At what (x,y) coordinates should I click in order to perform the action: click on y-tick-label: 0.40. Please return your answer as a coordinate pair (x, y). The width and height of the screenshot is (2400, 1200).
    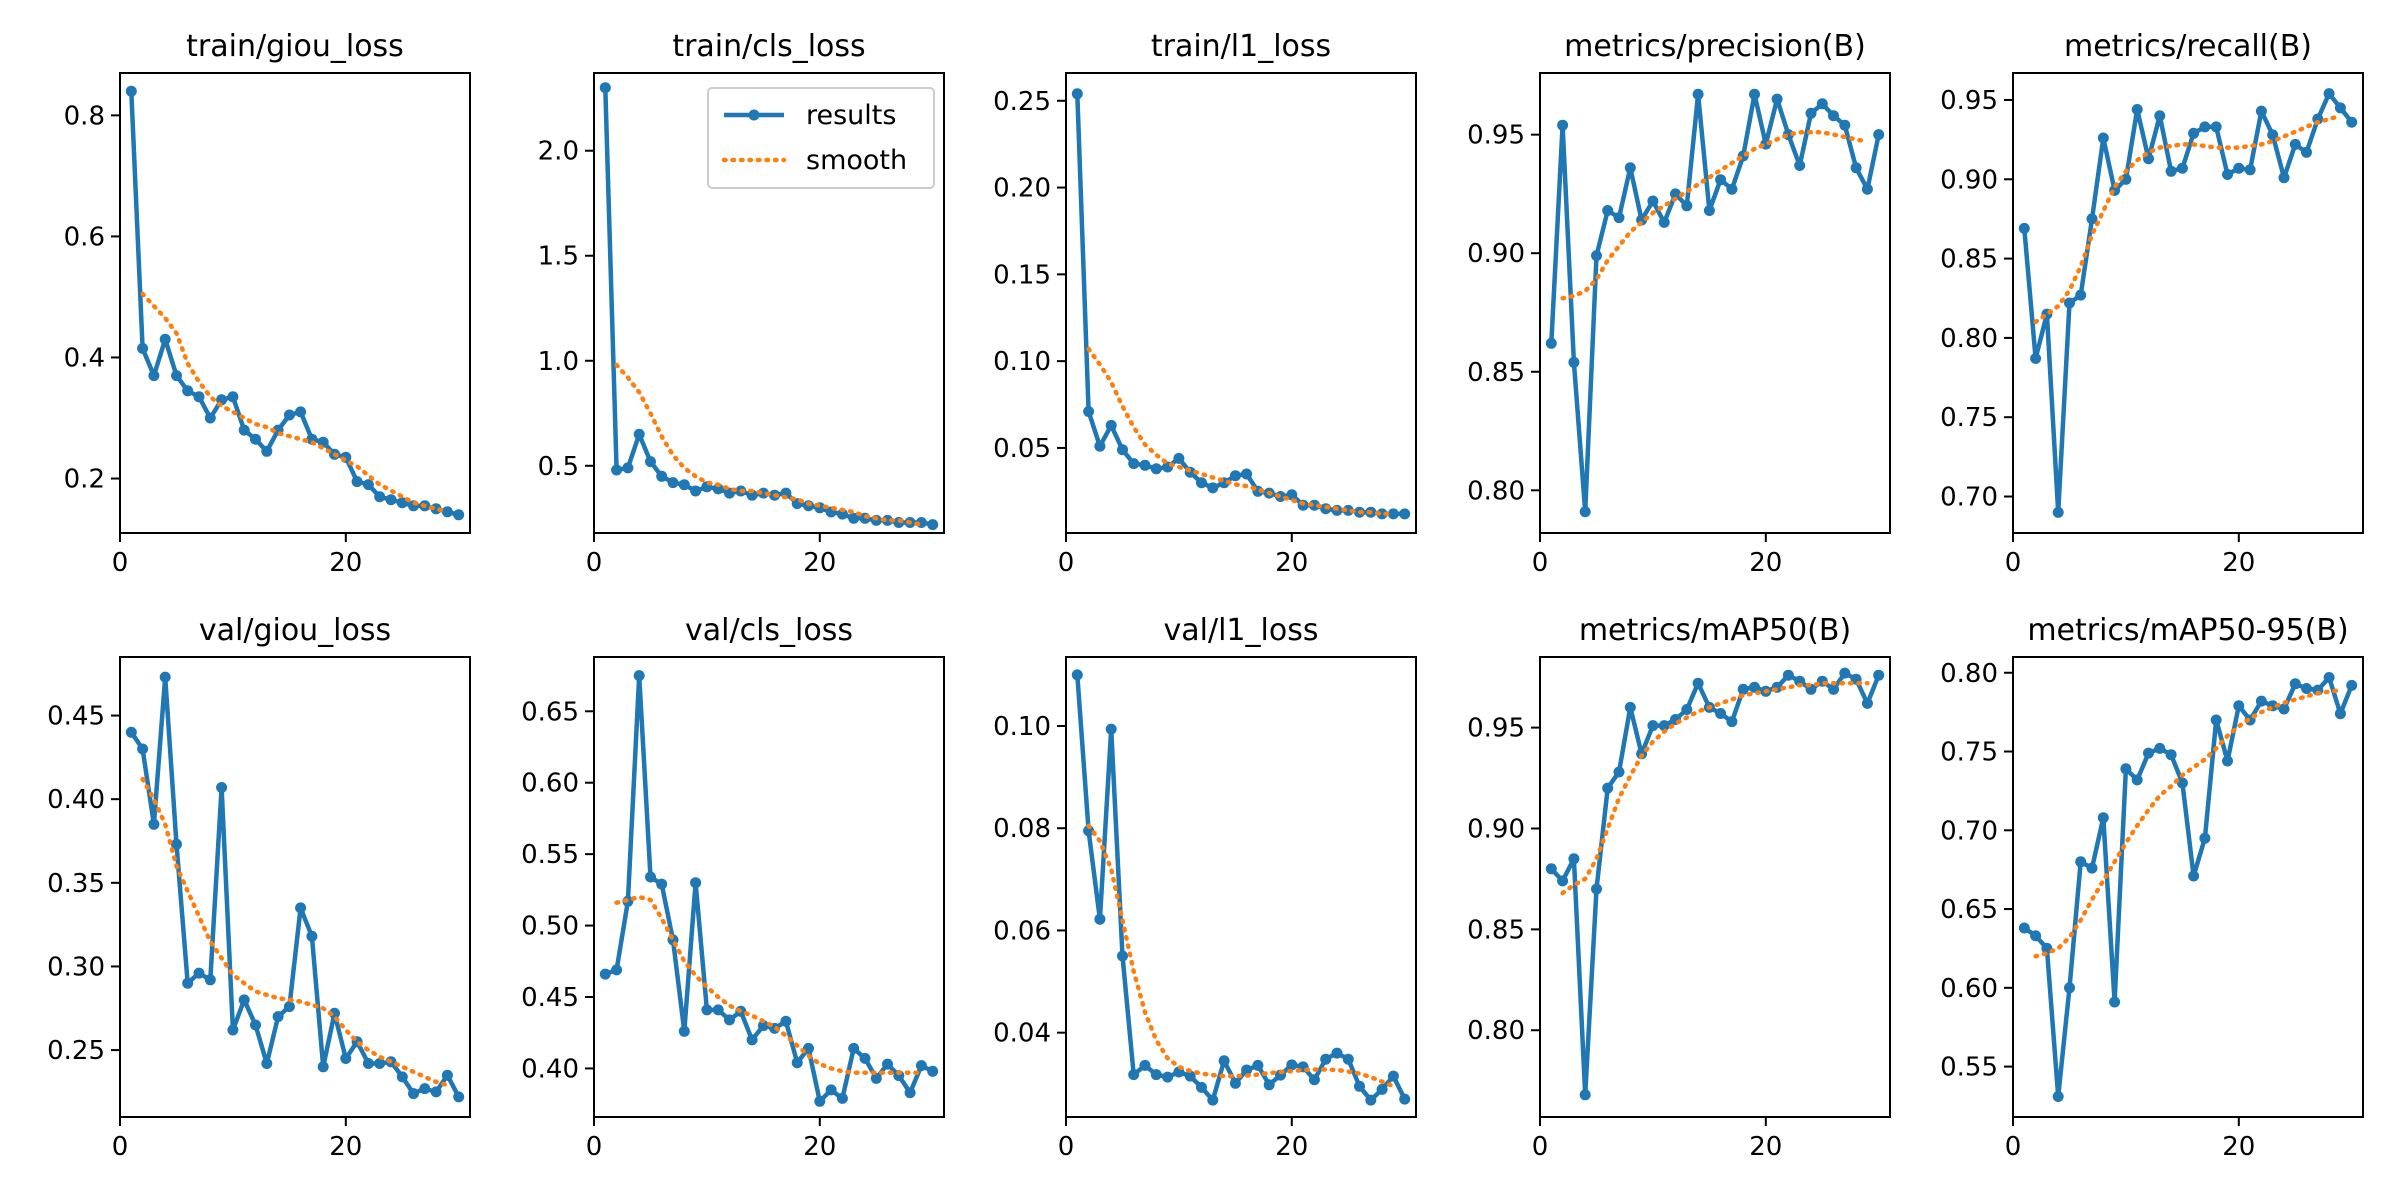
    Looking at the image, I should click on (76, 800).